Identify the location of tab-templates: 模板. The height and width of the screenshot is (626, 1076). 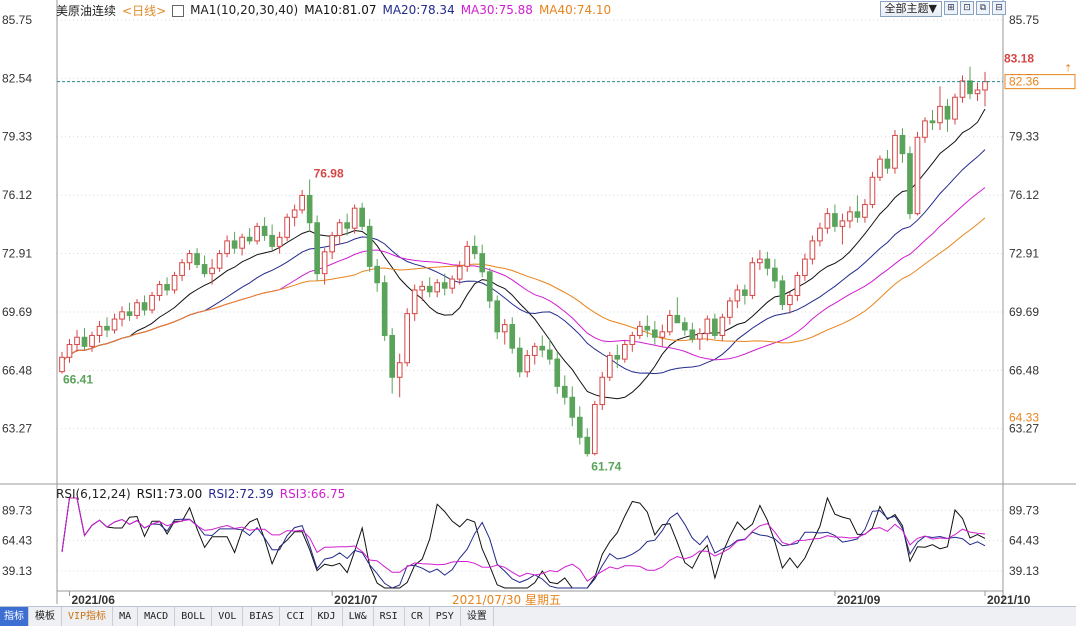
(45, 616).